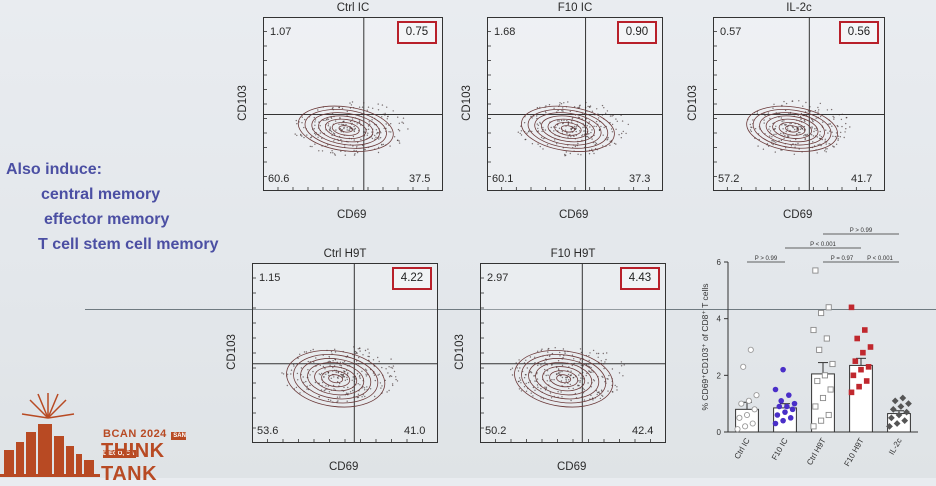 The width and height of the screenshot is (936, 486). Describe the element at coordinates (353, 8) in the screenshot. I see `plot-title: Ctrl IC` at that location.